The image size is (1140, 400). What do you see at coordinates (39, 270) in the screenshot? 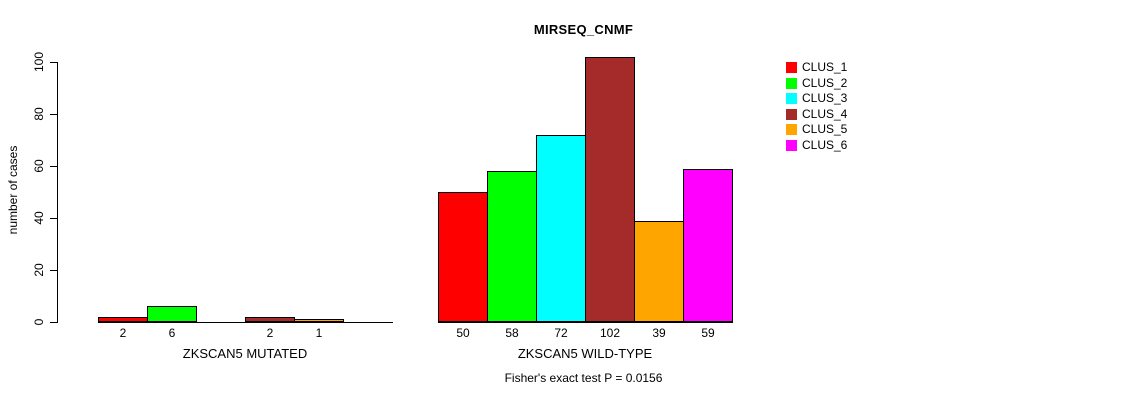
I see `y-tick-label: 20` at bounding box center [39, 270].